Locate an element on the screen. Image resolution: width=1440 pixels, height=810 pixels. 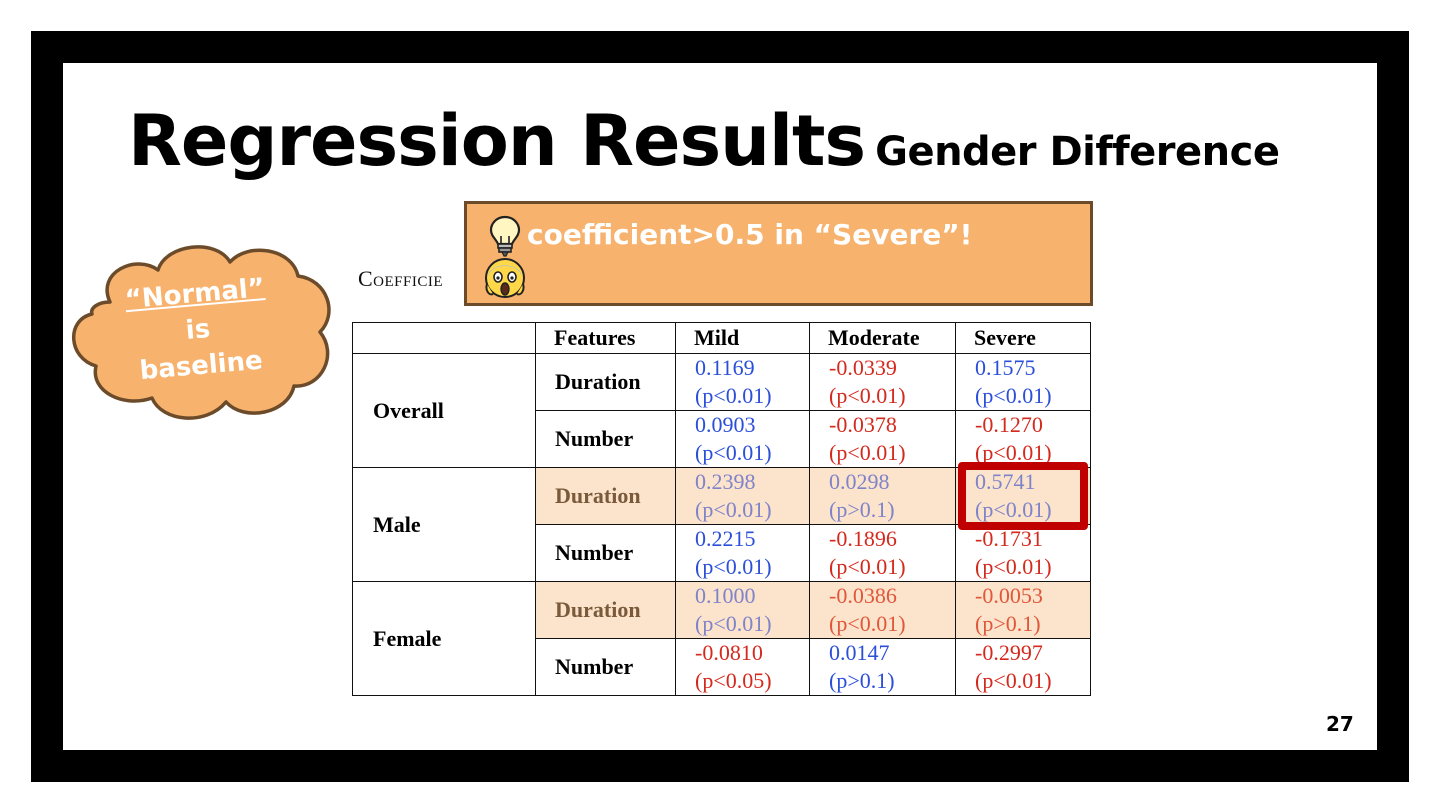
coefficient-value: -0.0386 is located at coordinates (863, 595).